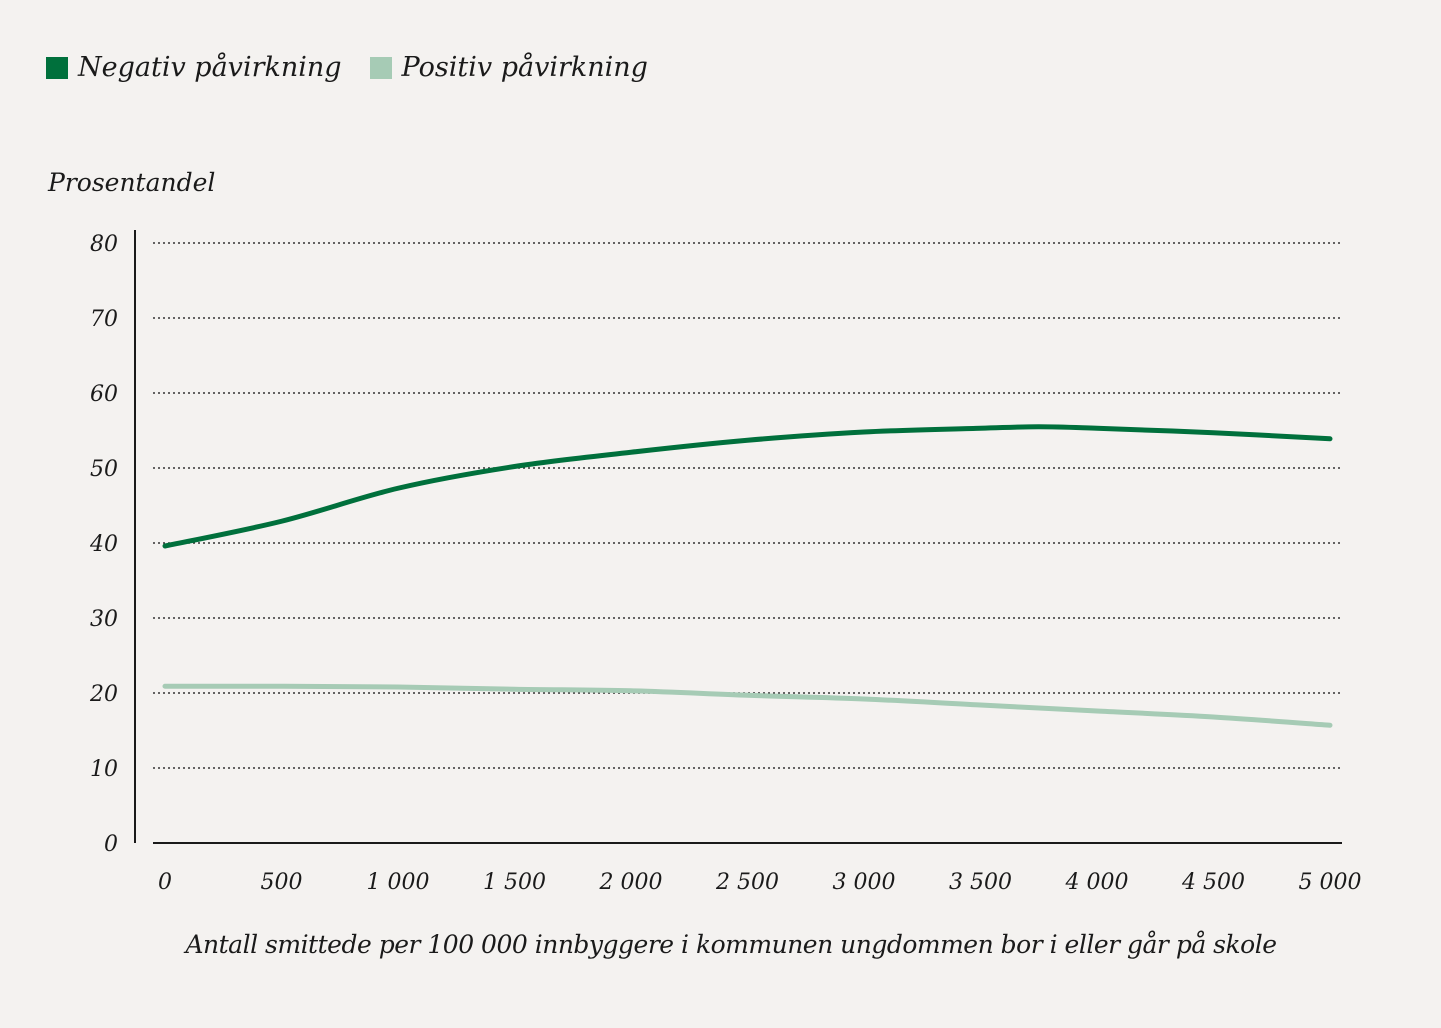 The image size is (1441, 1028). I want to click on x-tick-label: 3 500, so click(980, 882).